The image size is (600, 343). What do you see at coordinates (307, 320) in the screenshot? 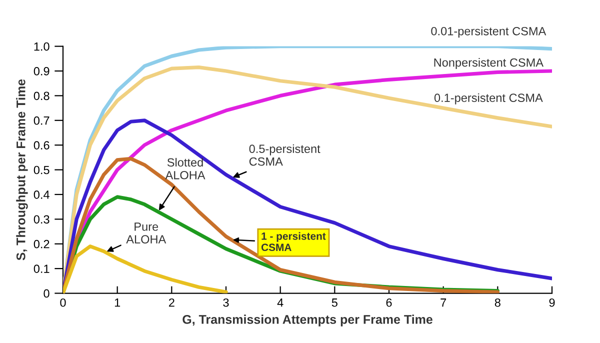
I see `x-axis-title: G, Transmission Attempts per Frame Time` at bounding box center [307, 320].